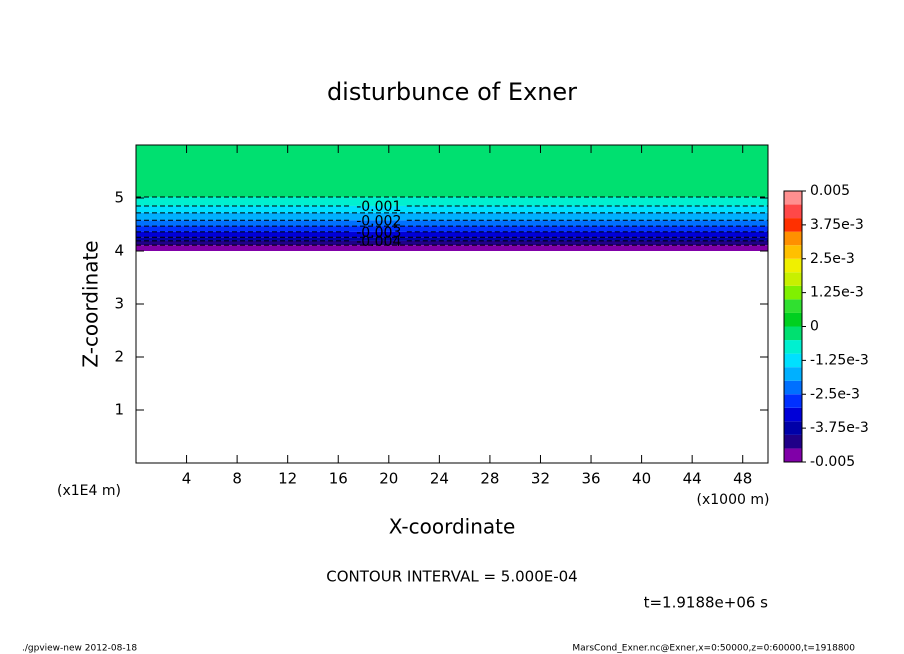 The width and height of the screenshot is (904, 654). I want to click on colorbar-label: 2.5e-3, so click(832, 259).